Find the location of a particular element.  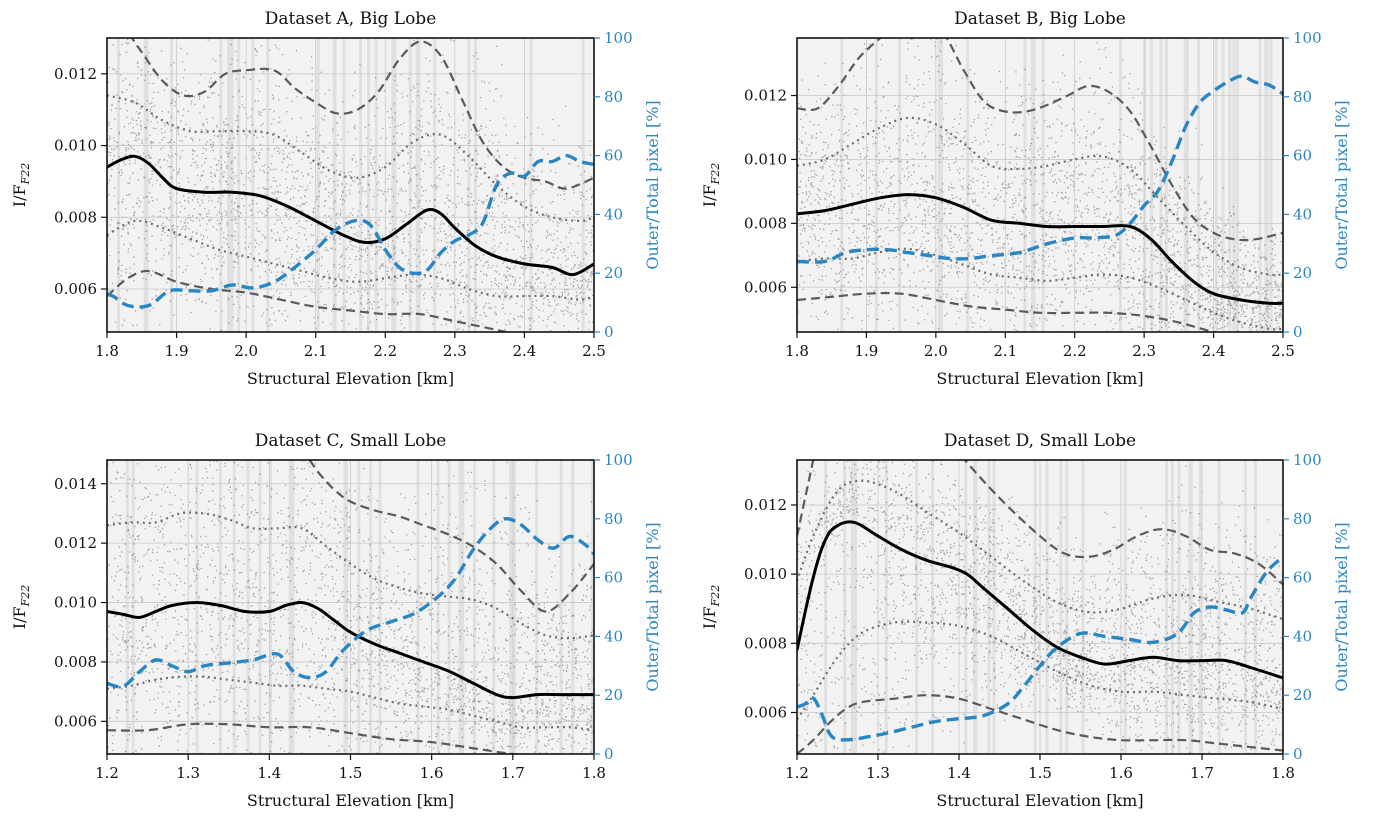

x-tick-label: 1.4 is located at coordinates (959, 773).